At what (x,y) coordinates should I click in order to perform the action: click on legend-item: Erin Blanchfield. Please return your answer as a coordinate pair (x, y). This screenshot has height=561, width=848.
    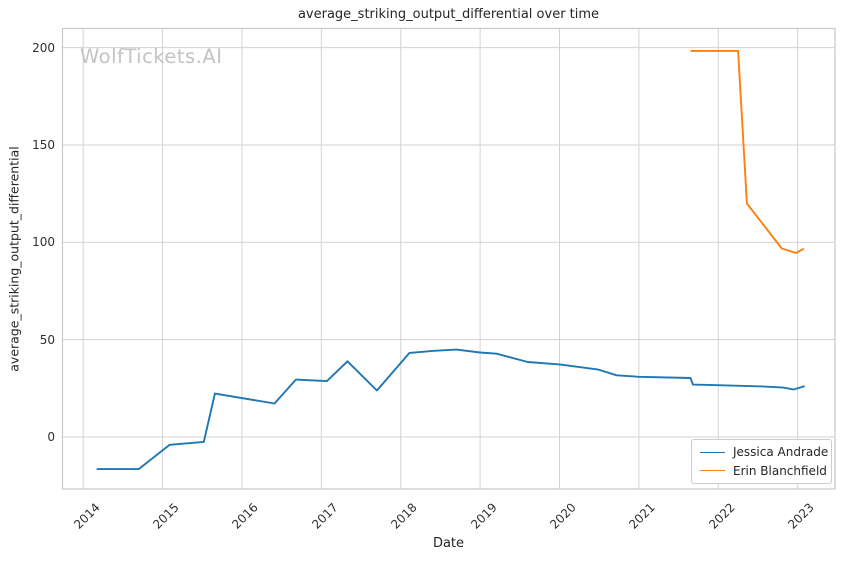
    Looking at the image, I should click on (763, 471).